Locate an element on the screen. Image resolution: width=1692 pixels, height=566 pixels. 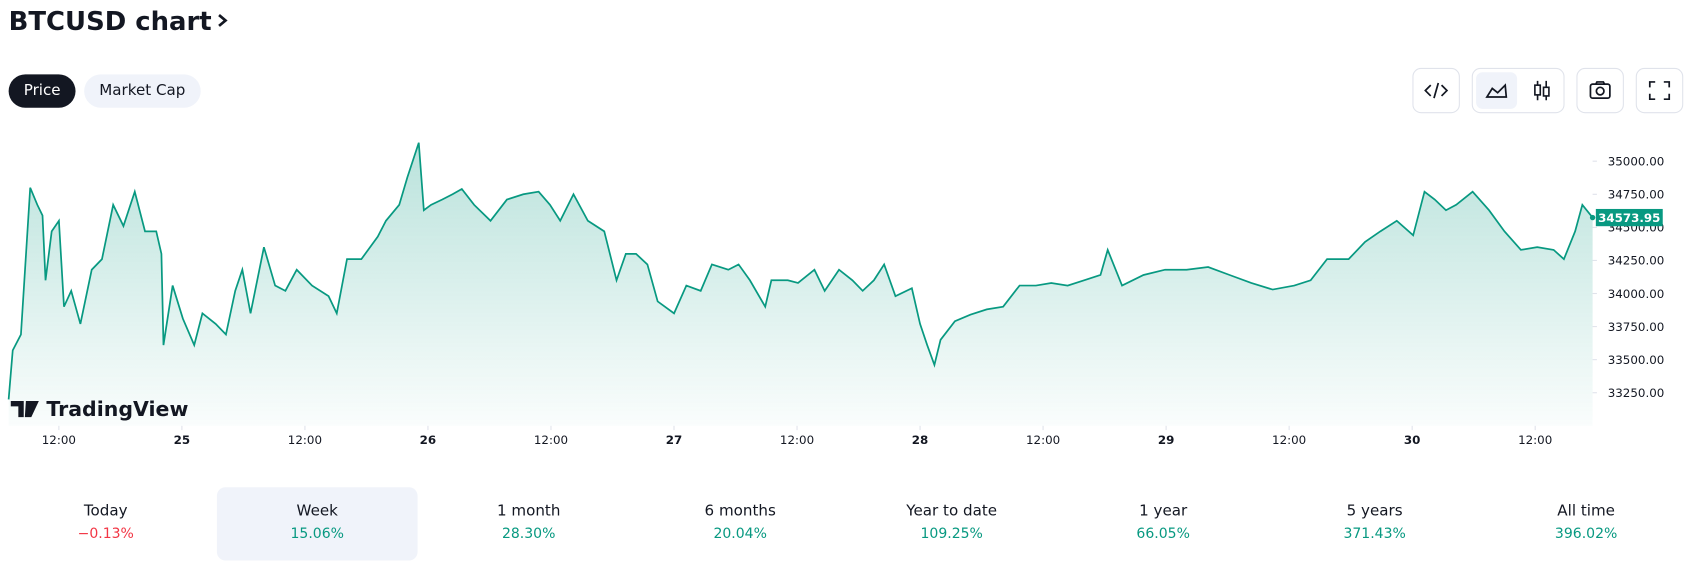
period-label: All time is located at coordinates (1586, 511).